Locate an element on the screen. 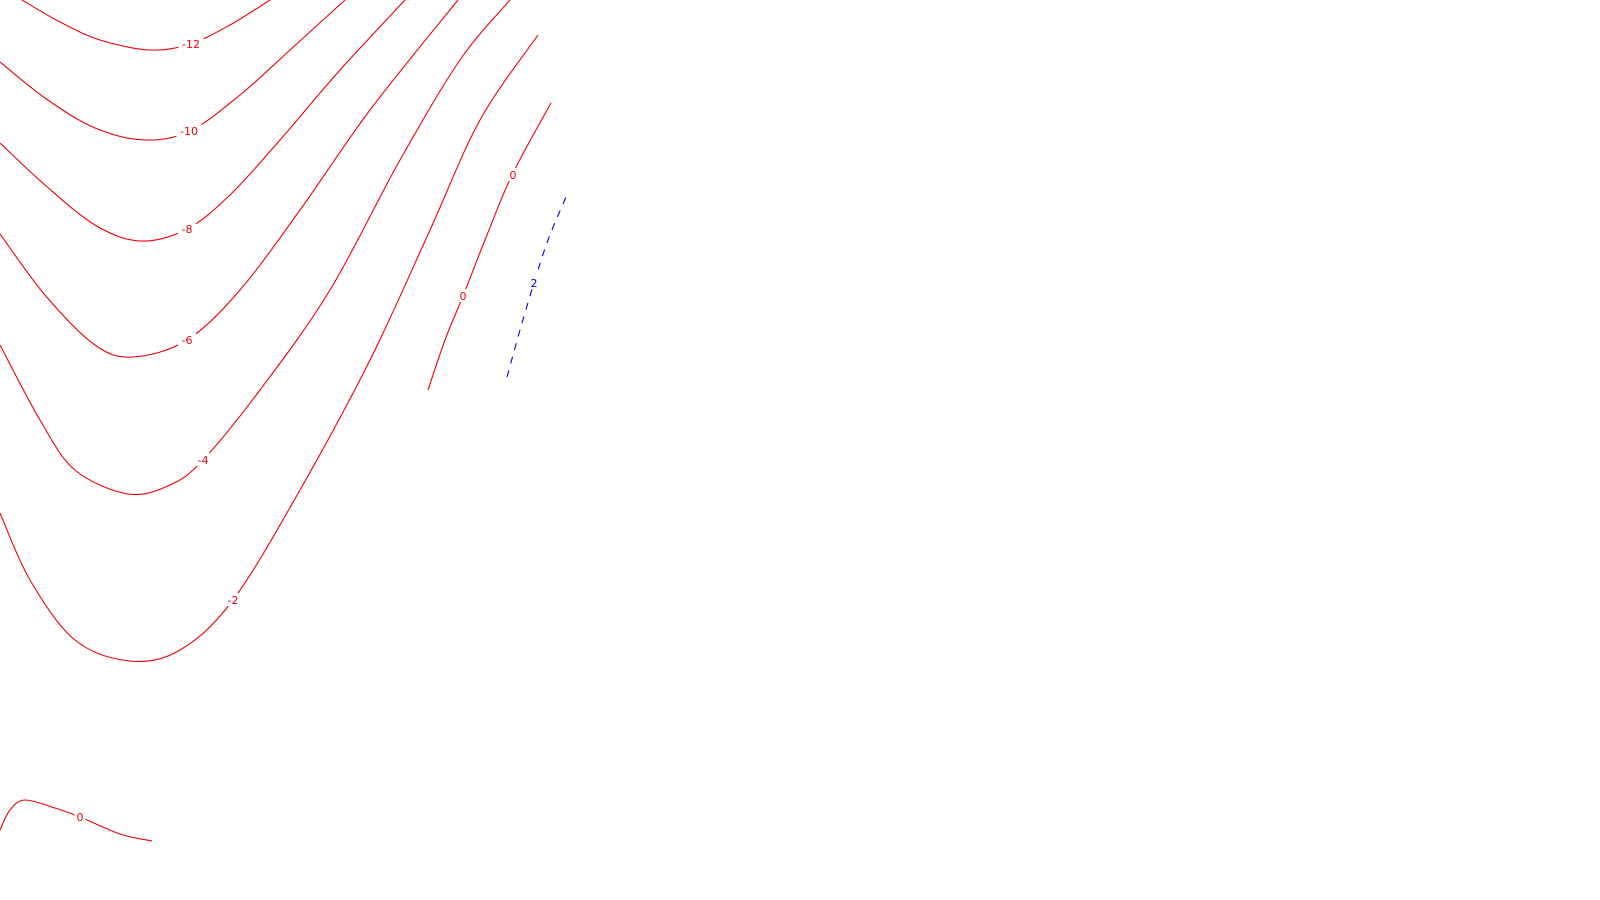 This screenshot has height=900, width=1600. contour-label: -8 is located at coordinates (187, 229).